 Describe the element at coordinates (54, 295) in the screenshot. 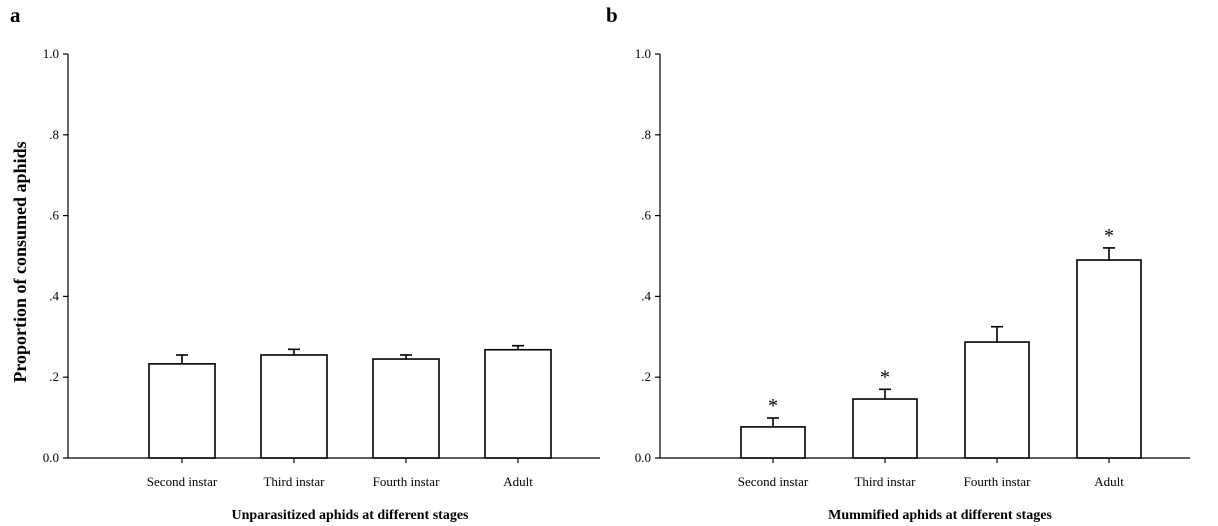

I see `panel-a-y-tick-label: .4` at that location.